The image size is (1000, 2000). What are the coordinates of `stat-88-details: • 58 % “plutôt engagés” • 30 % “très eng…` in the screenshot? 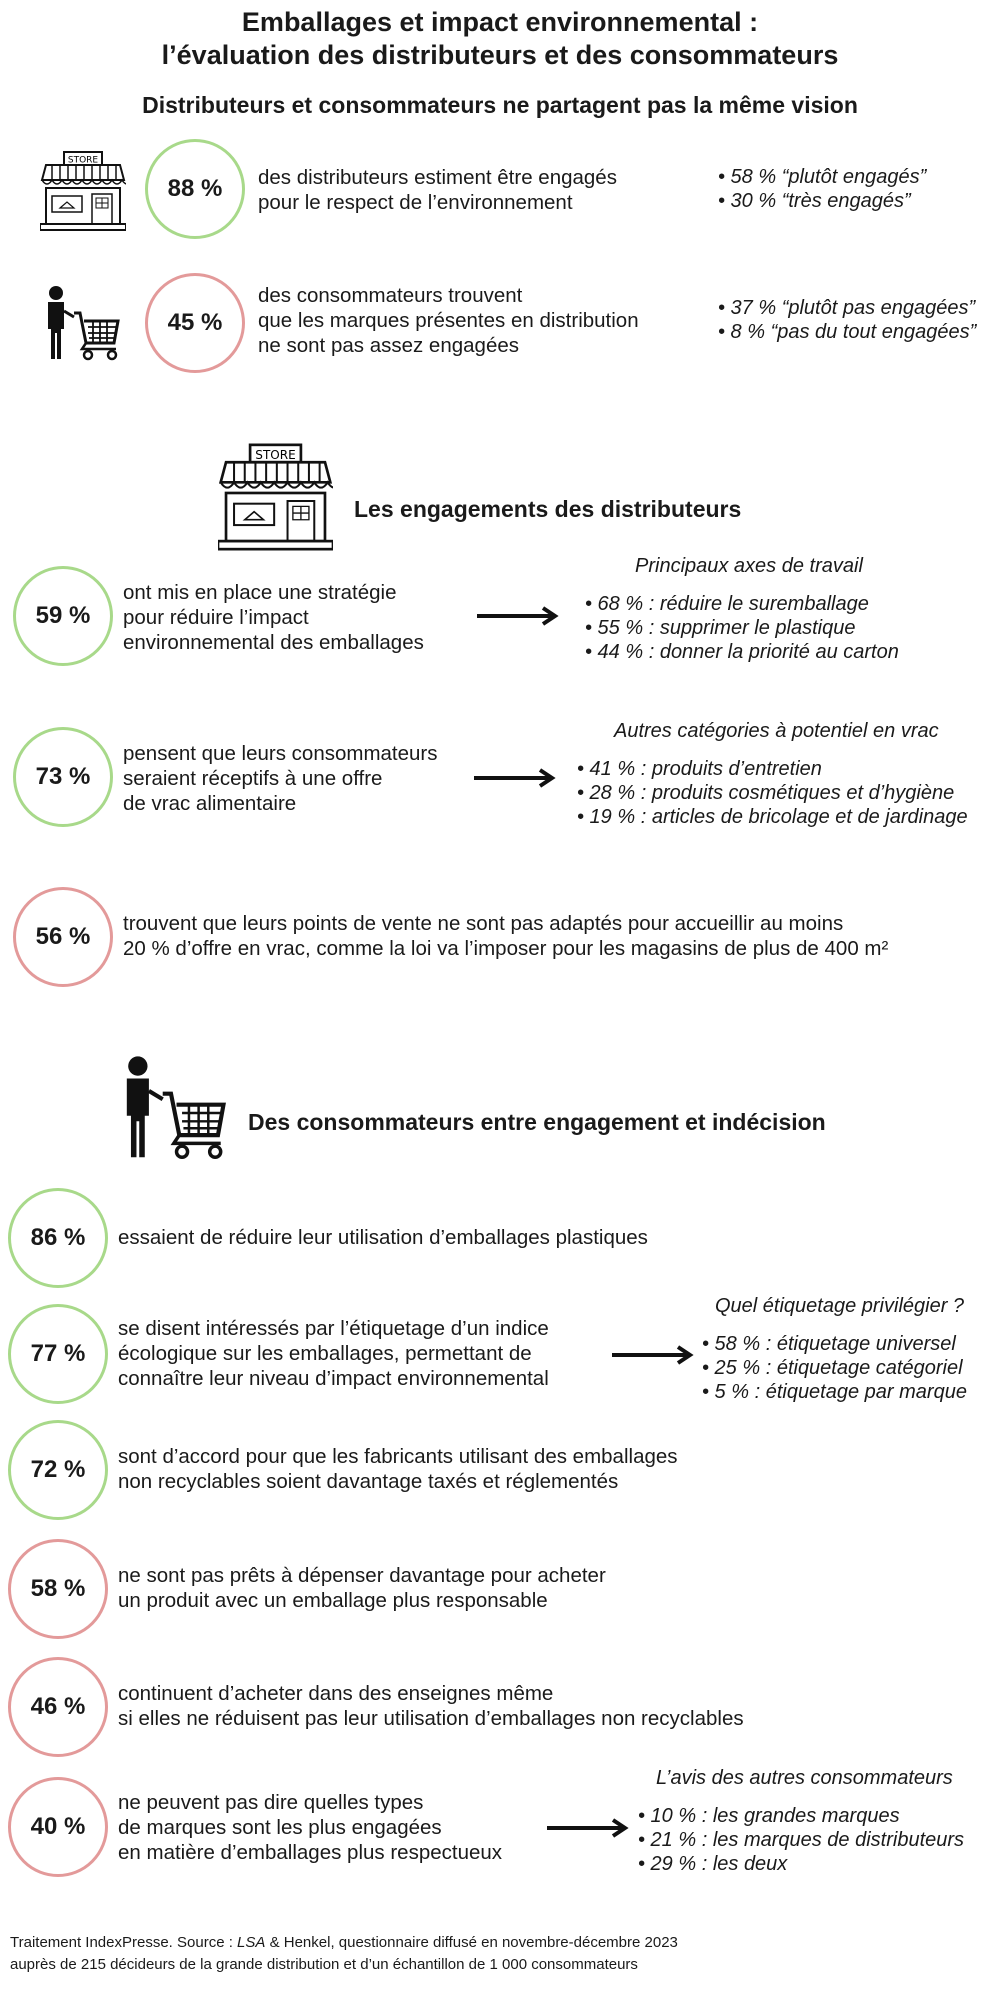 It's located at (822, 189).